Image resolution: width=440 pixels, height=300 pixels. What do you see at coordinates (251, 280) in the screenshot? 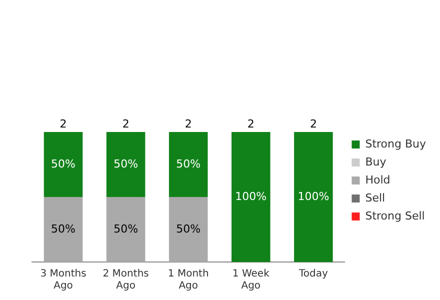
I see `x-tick-label: 1 Week Ago` at bounding box center [251, 280].